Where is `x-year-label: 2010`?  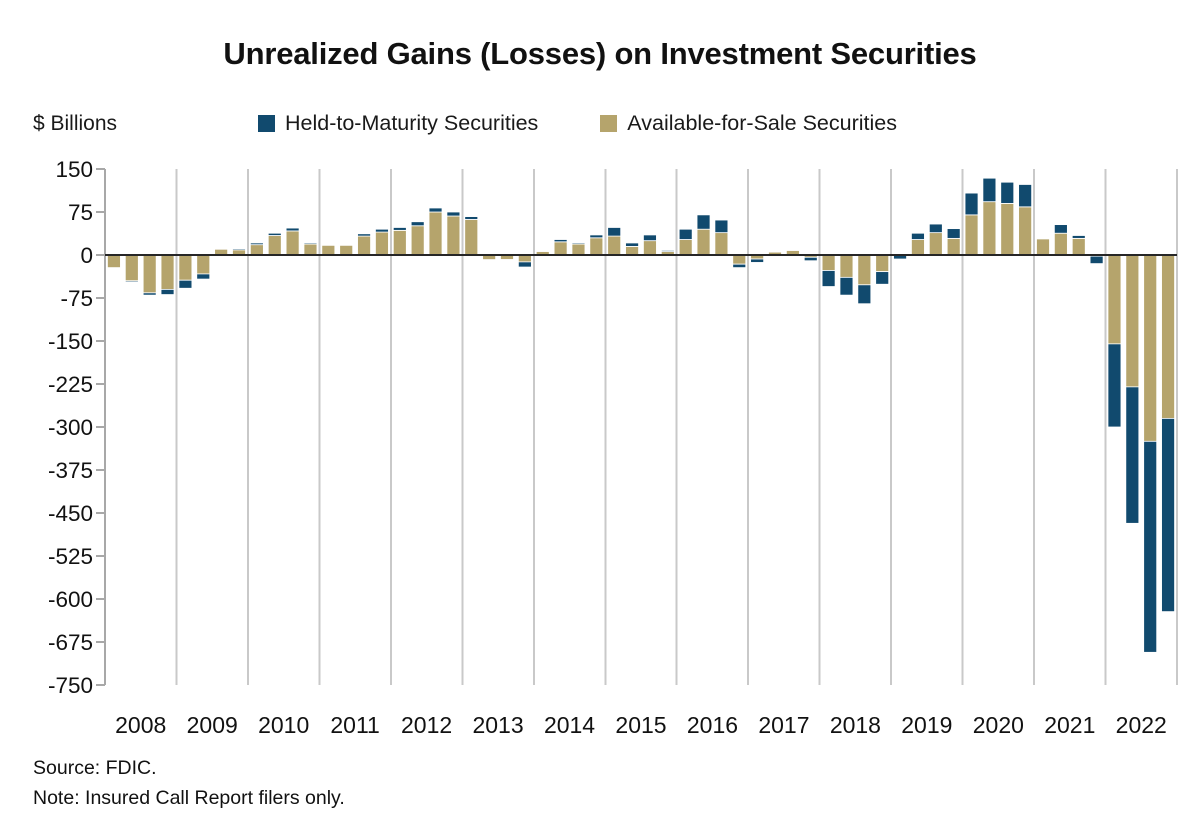
x-year-label: 2010 is located at coordinates (283, 725).